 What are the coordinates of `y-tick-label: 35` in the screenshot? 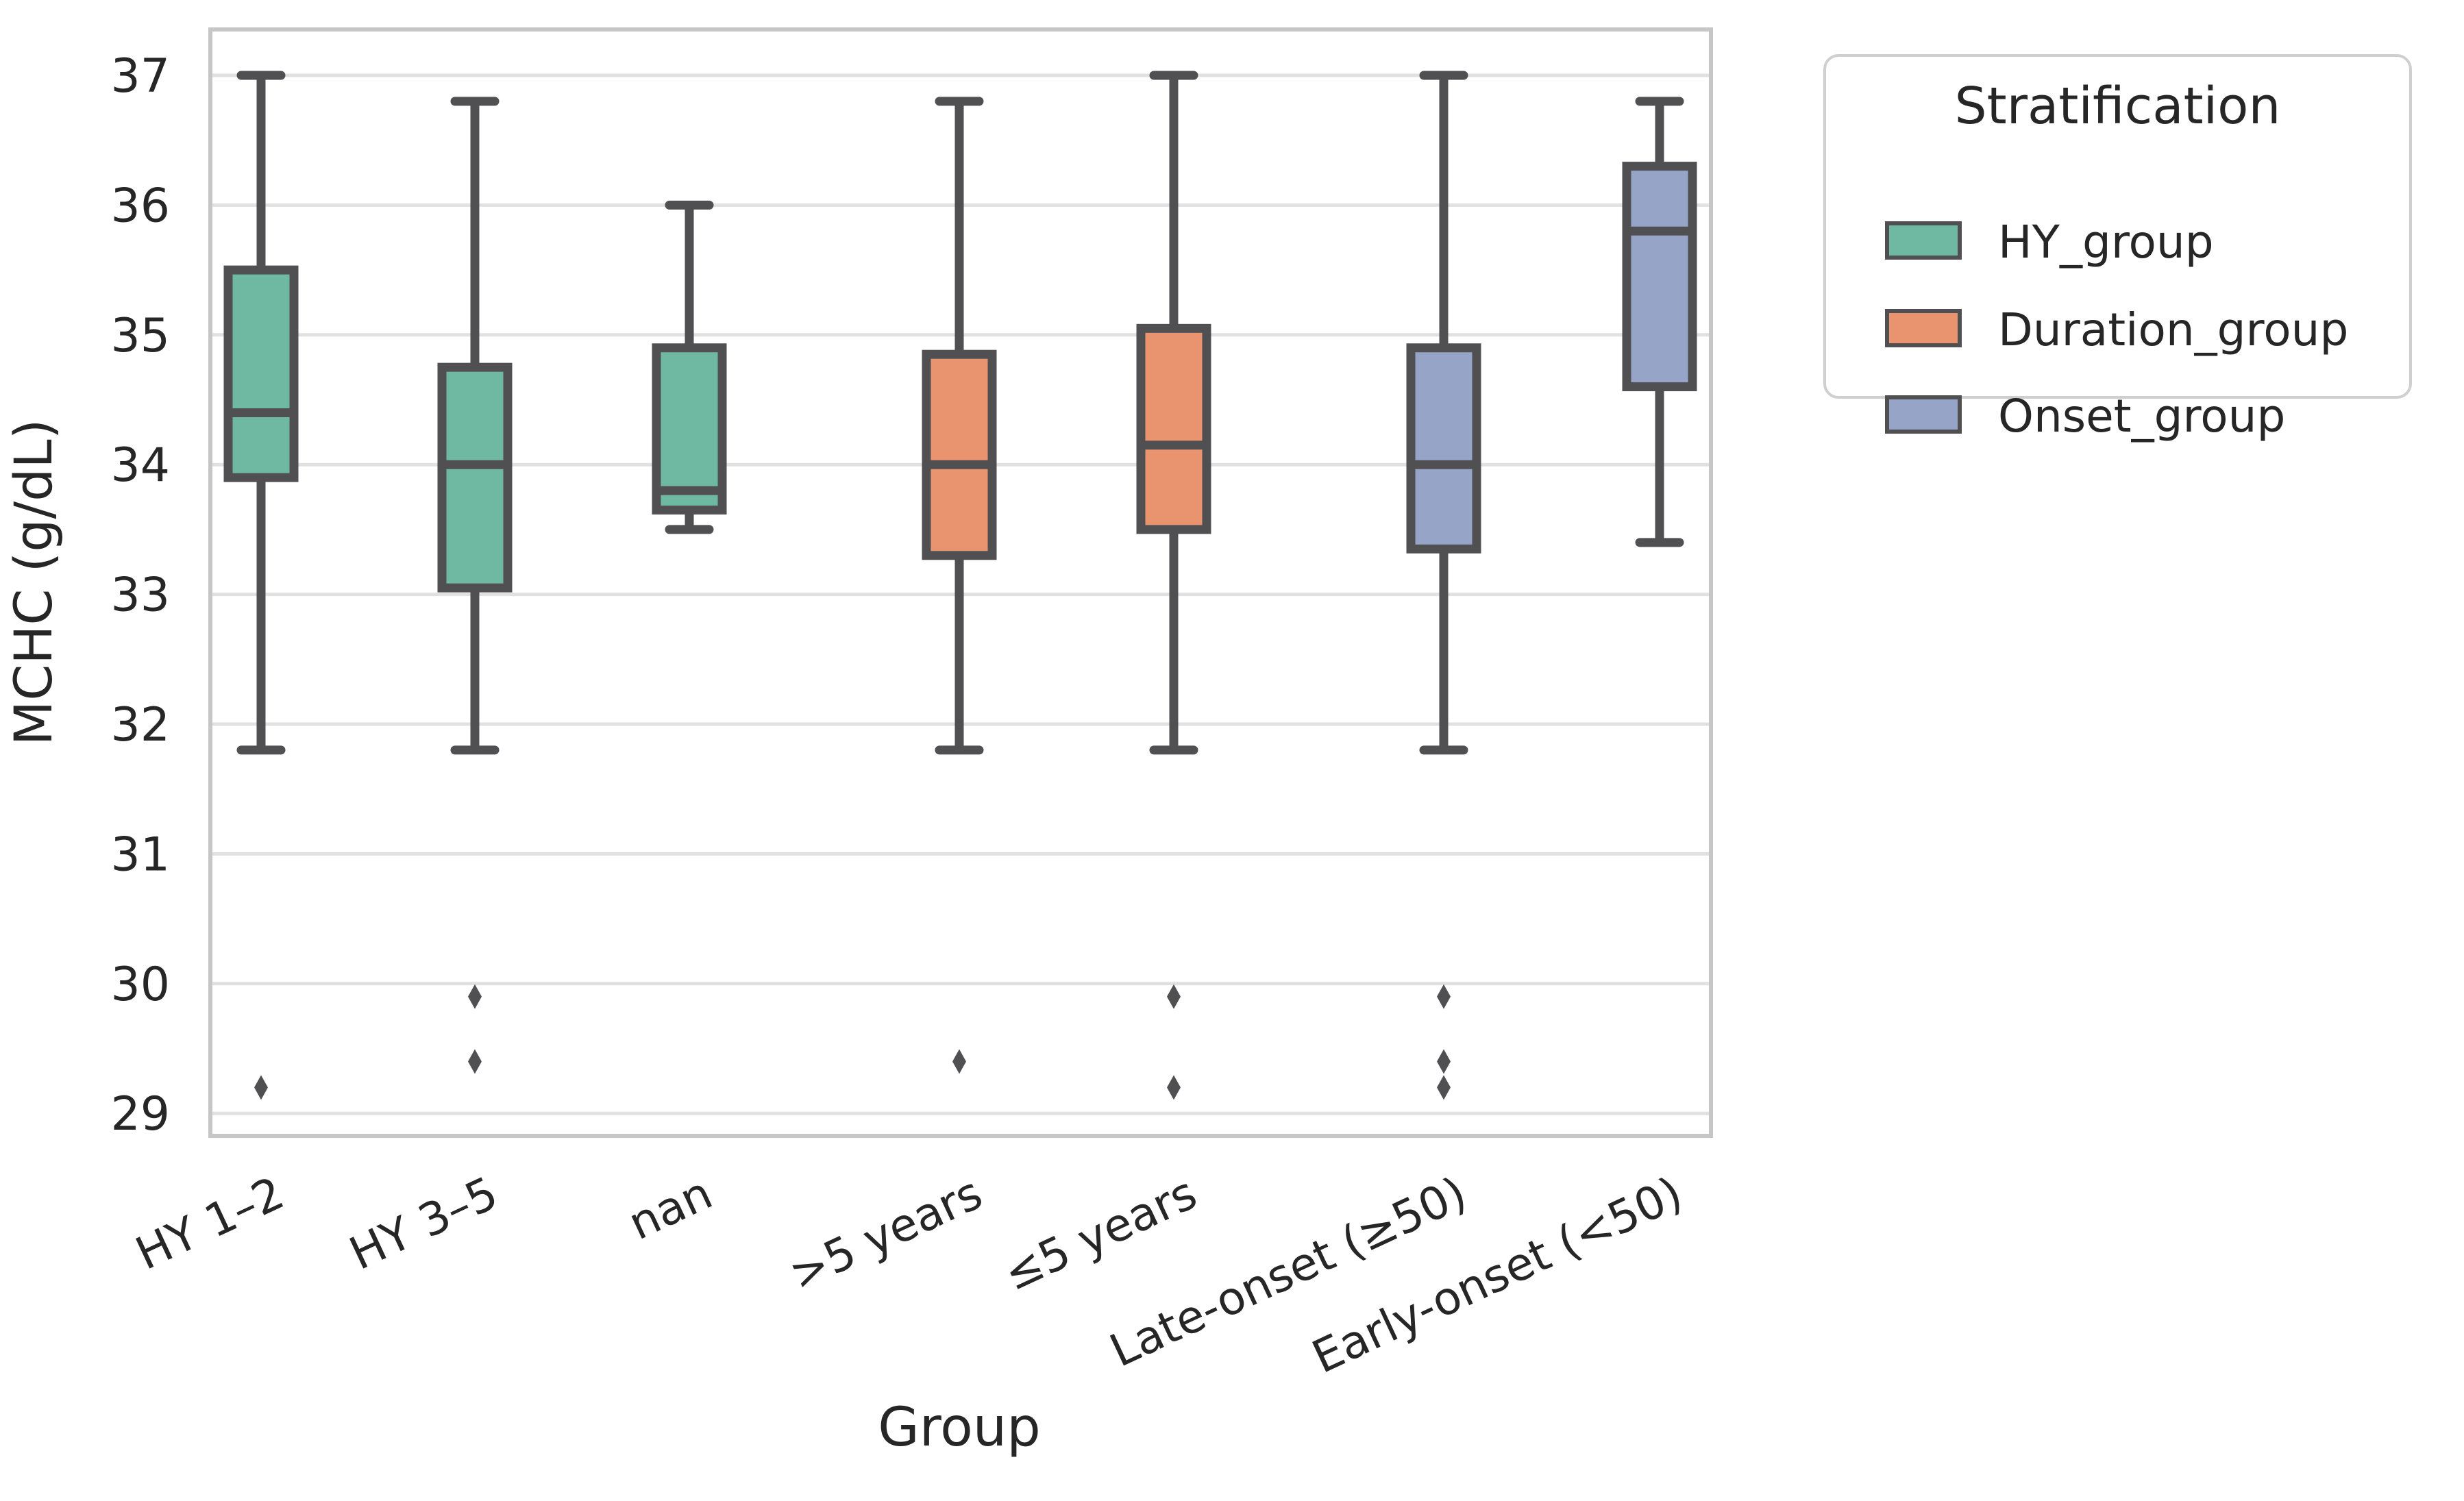 It's located at (140, 336).